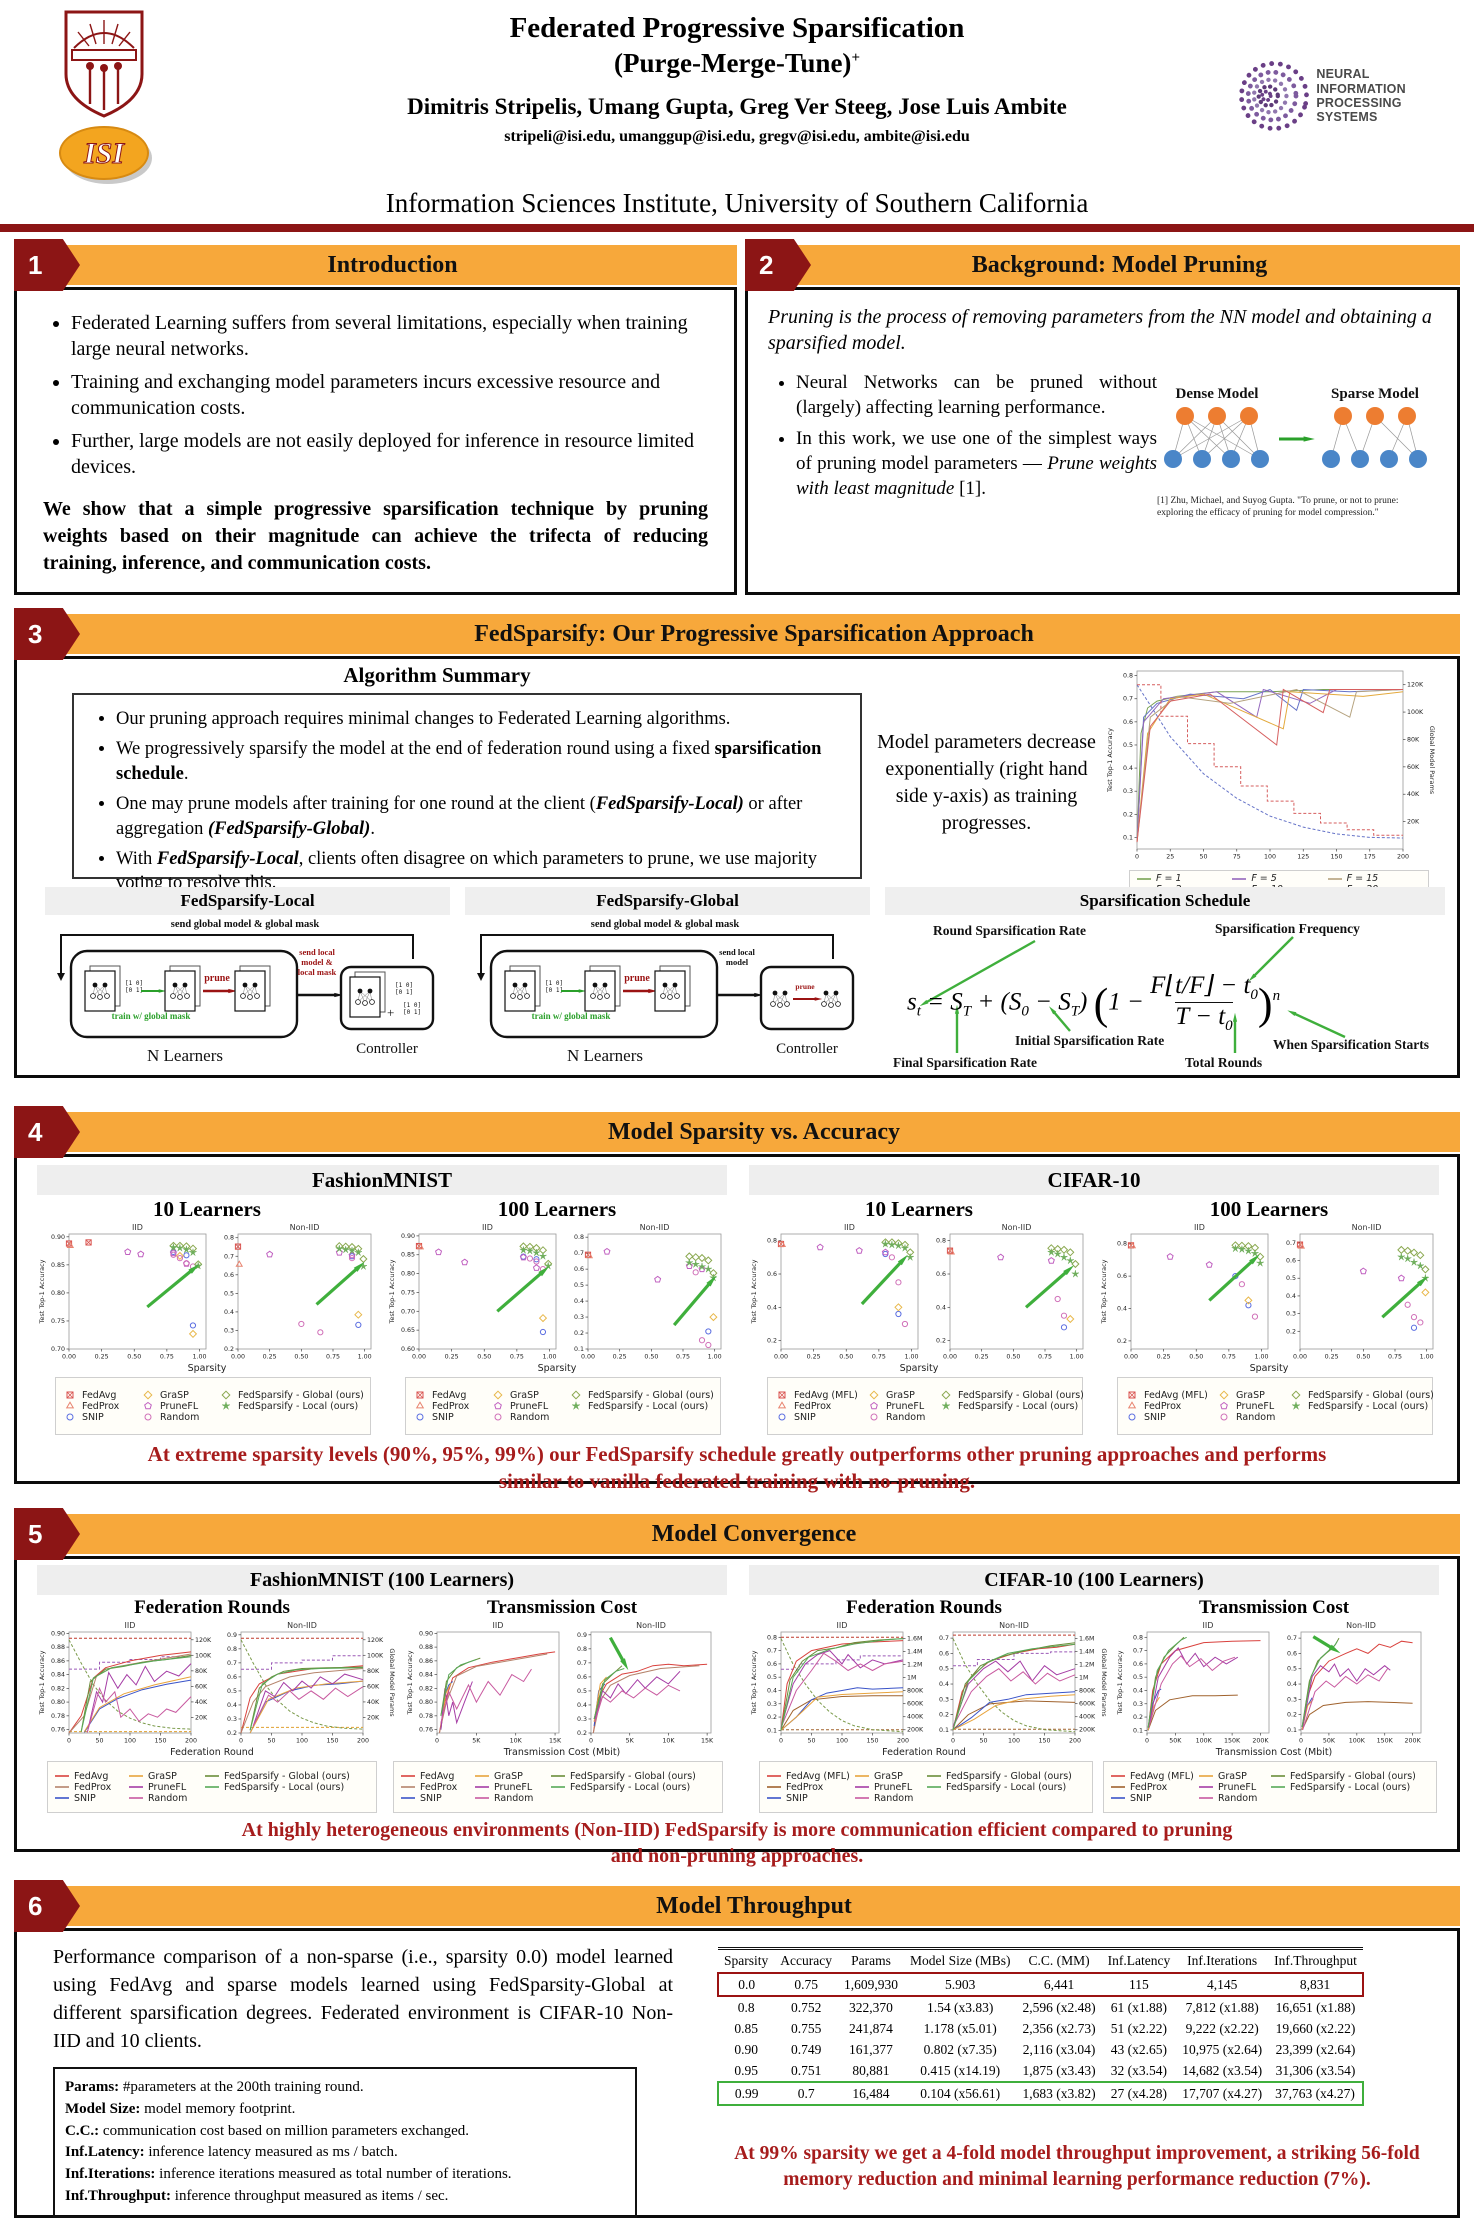 The width and height of the screenshot is (1474, 2226). I want to click on svg-text: 0.1, so click(772, 1730).